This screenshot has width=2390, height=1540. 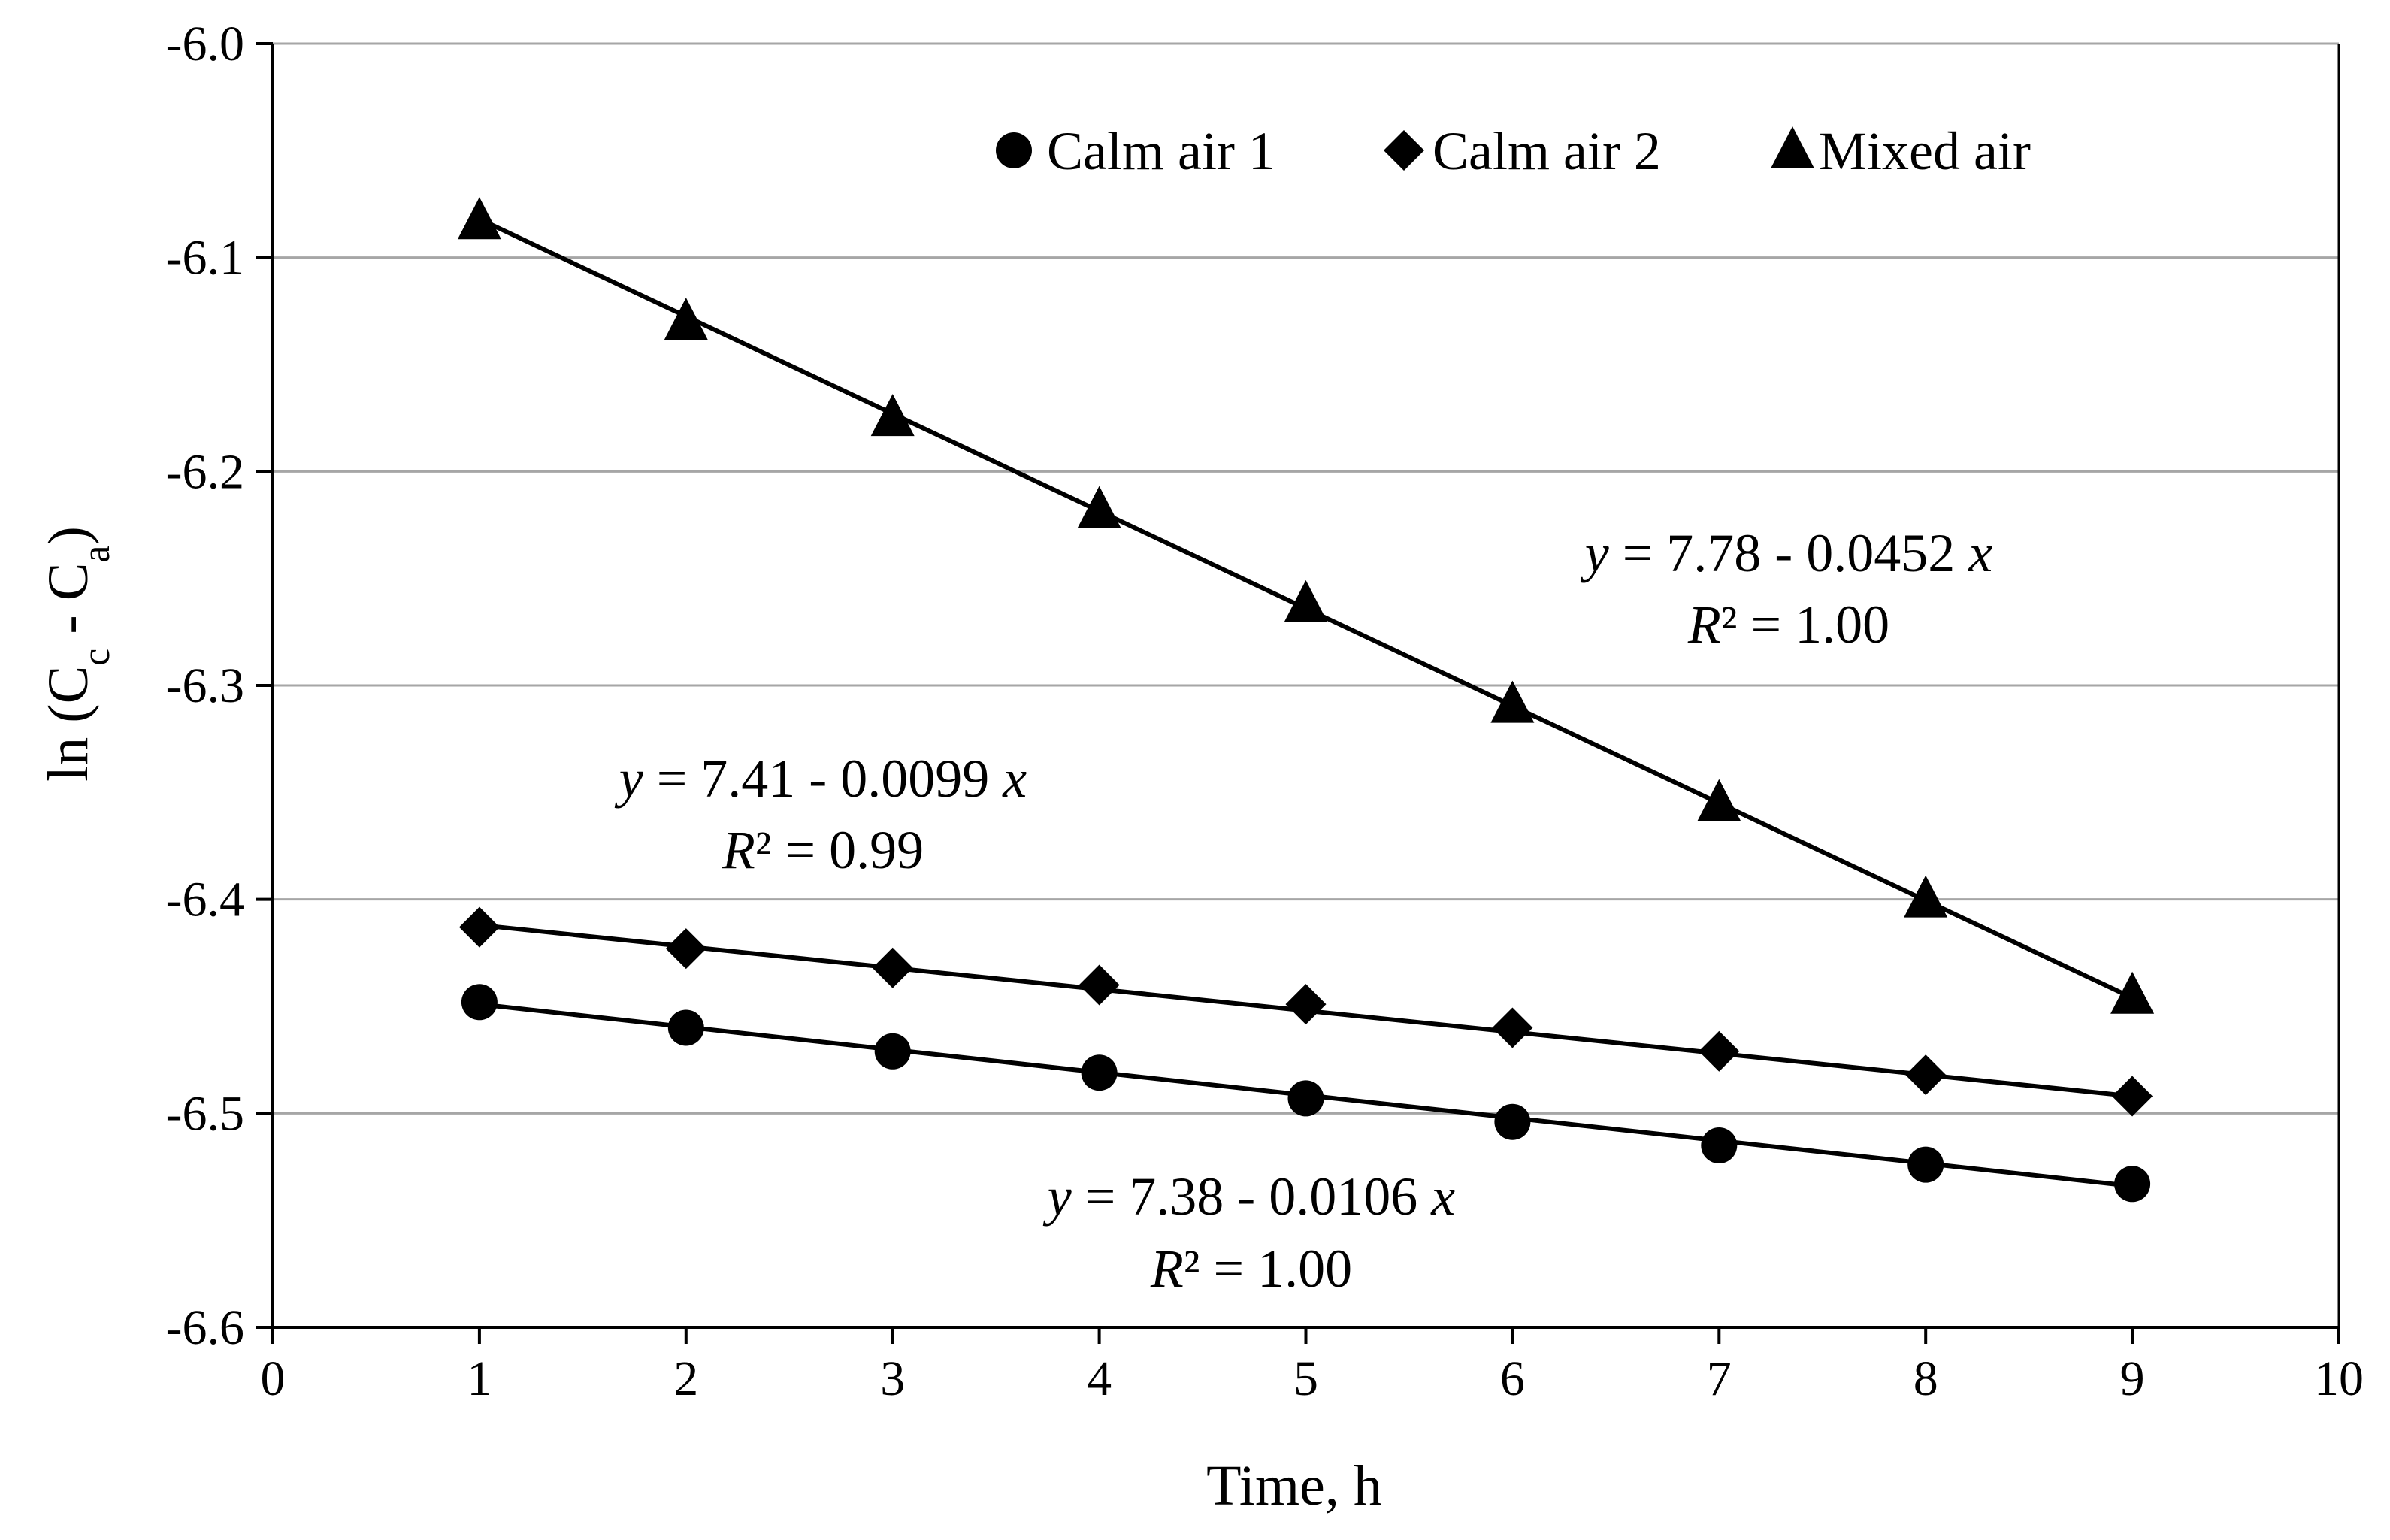 What do you see at coordinates (205, 44) in the screenshot?
I see `y-tick-label: -6.0` at bounding box center [205, 44].